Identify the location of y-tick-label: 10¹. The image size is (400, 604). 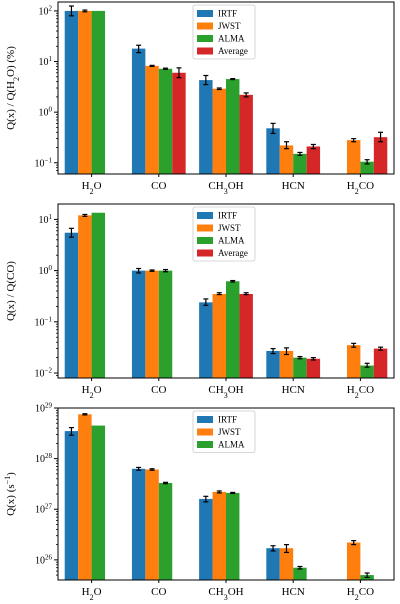
(46, 61).